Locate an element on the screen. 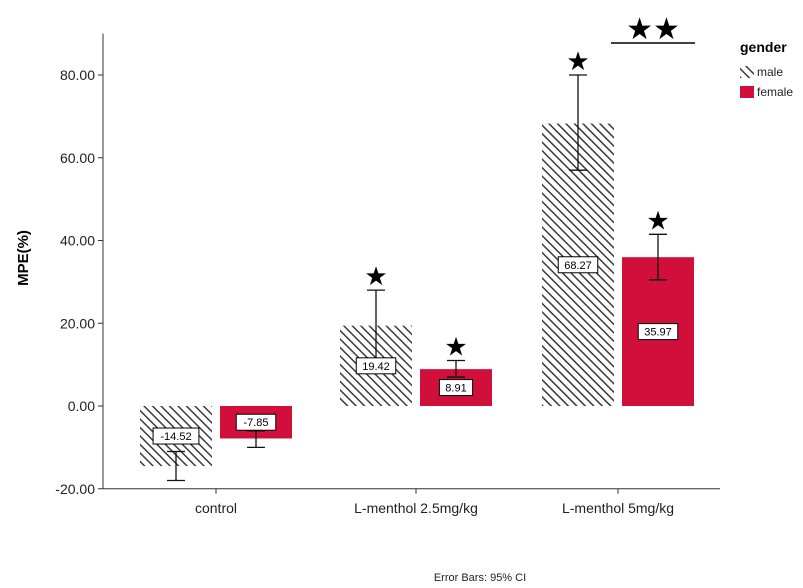 The width and height of the screenshot is (803, 588). y-tick-label: 20.00 is located at coordinates (77, 323).